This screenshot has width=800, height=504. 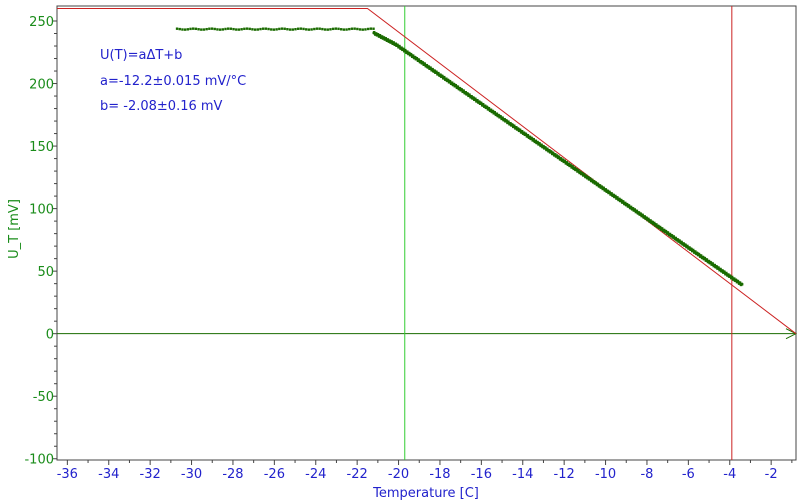 What do you see at coordinates (40, 241) in the screenshot?
I see `y-axis-ticks: 250 200 150 100 50 0 -50 -100` at bounding box center [40, 241].